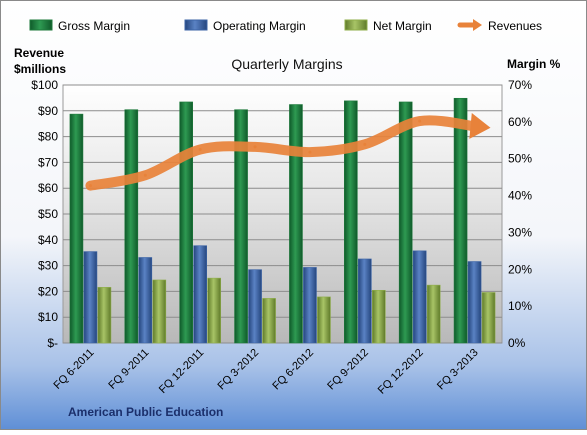  What do you see at coordinates (259, 26) in the screenshot?
I see `legend-label: Operating Margin` at bounding box center [259, 26].